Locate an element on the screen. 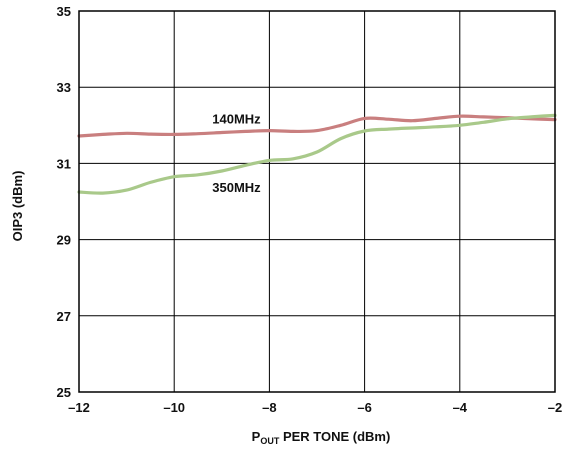  y-axis-label: OIP3 (dBm) is located at coordinates (17, 206).